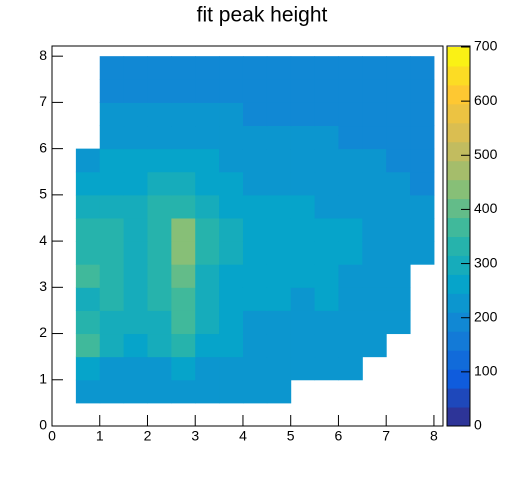  What do you see at coordinates (43, 101) in the screenshot?
I see `y-tick-label: 7` at bounding box center [43, 101].